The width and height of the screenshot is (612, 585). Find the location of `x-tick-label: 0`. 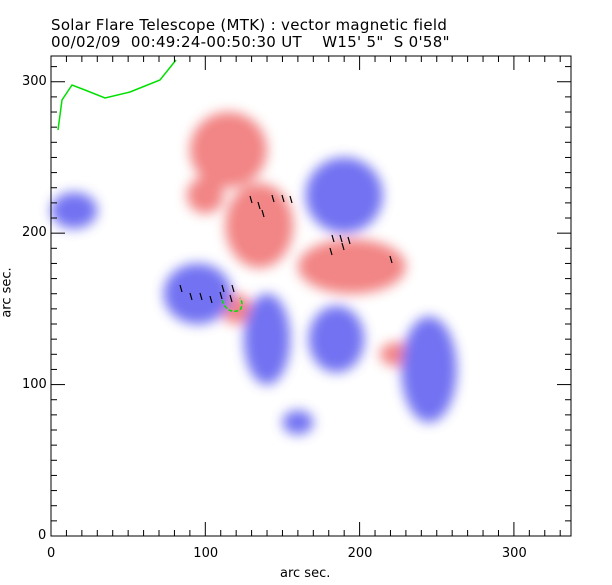

x-tick-label: 0 is located at coordinates (51, 553).